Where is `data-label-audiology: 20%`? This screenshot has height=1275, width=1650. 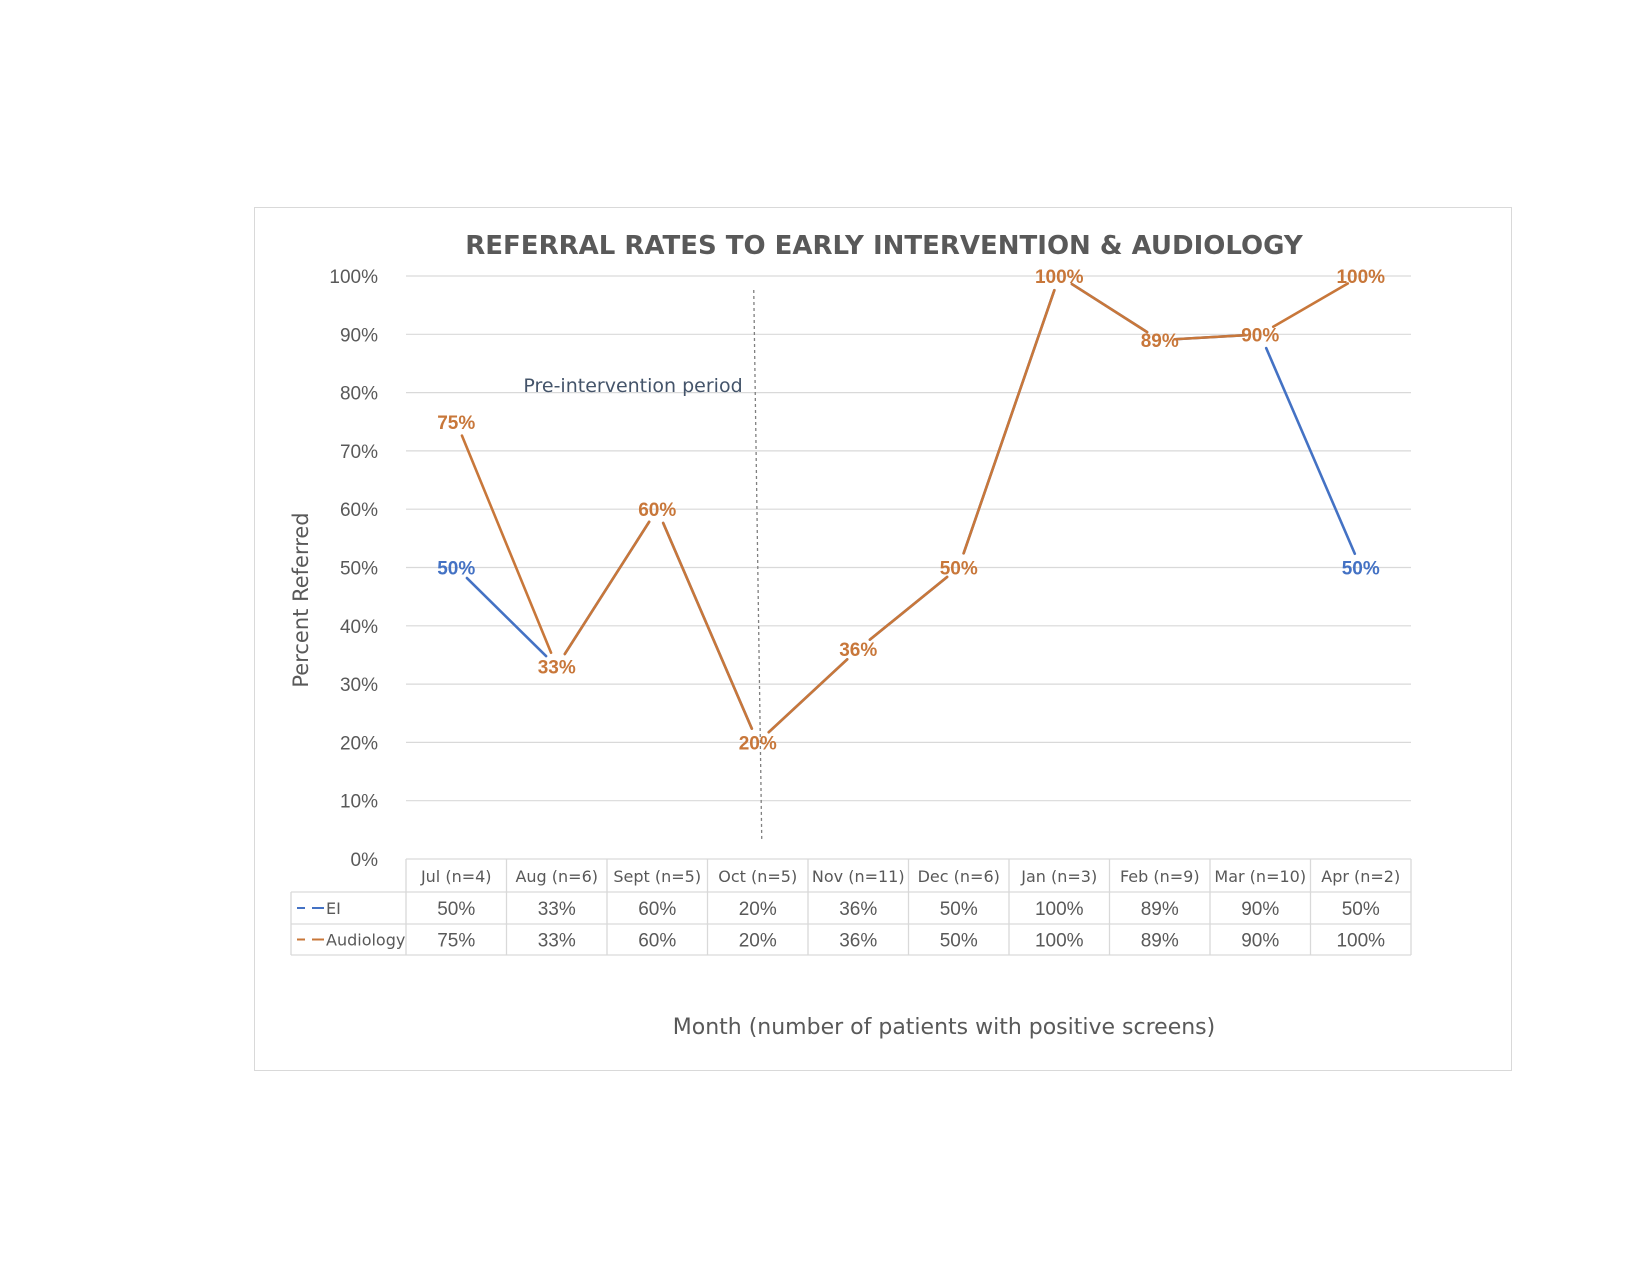 data-label-audiology: 20% is located at coordinates (758, 743).